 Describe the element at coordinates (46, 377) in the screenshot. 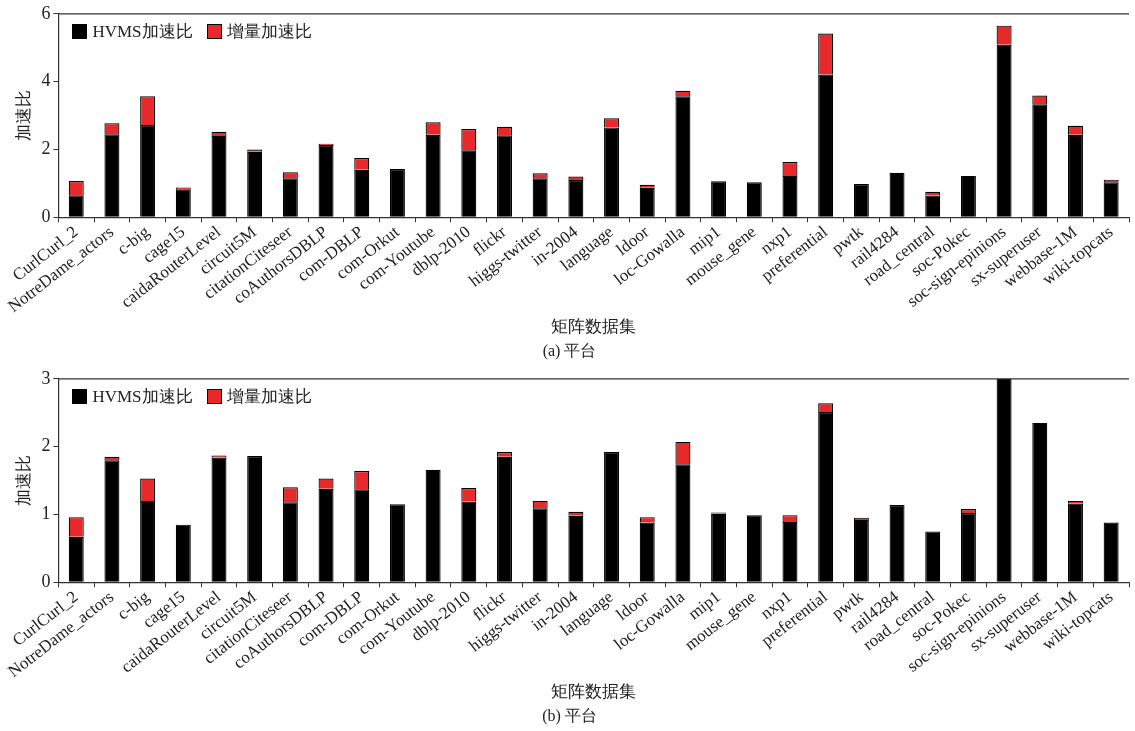

I see `y-tick-label: 3` at that location.